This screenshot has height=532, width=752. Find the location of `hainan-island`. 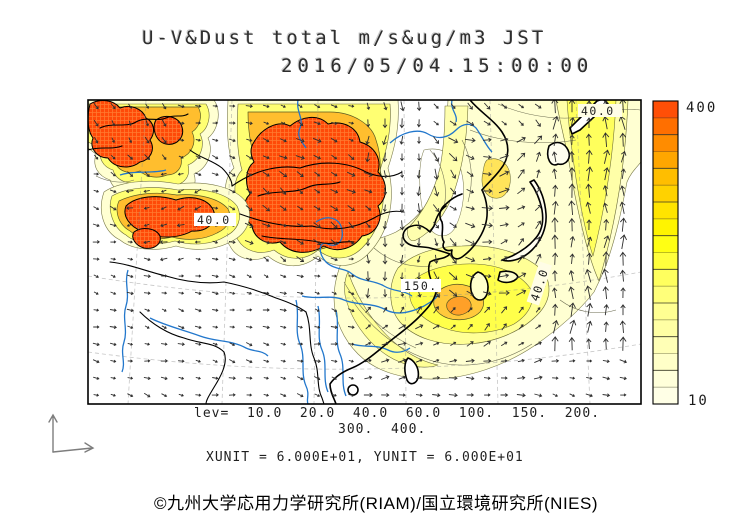

hainan-island is located at coordinates (353, 390).